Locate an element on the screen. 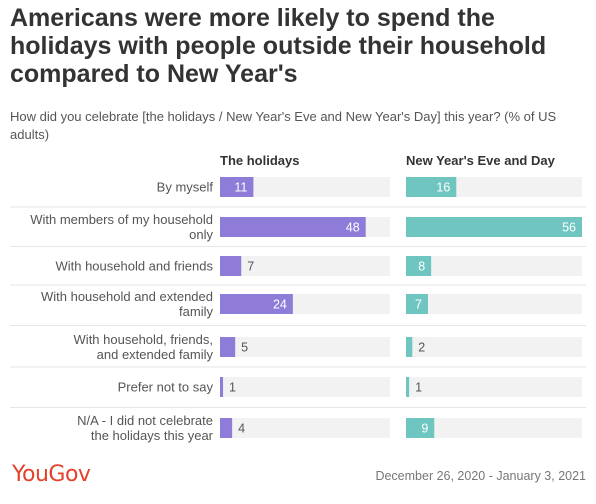 The image size is (596, 504). data-label: 56 is located at coordinates (569, 228).